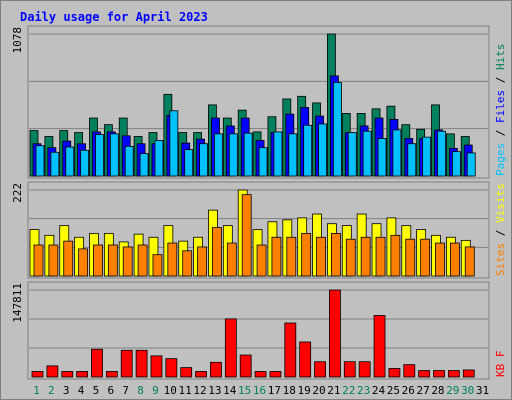 This screenshot has width=512, height=400. What do you see at coordinates (452, 390) in the screenshot?
I see `x-tick-label-day-29: 29` at bounding box center [452, 390].